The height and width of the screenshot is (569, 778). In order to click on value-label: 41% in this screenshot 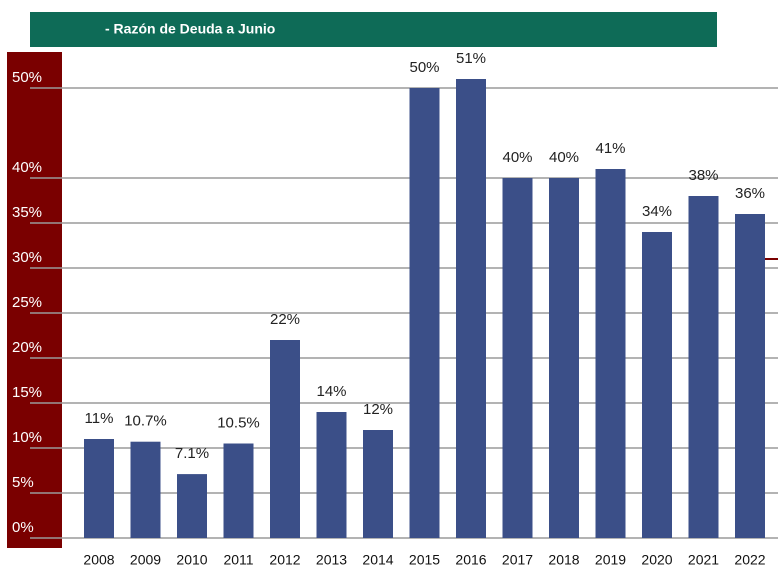, I will do `click(610, 148)`.